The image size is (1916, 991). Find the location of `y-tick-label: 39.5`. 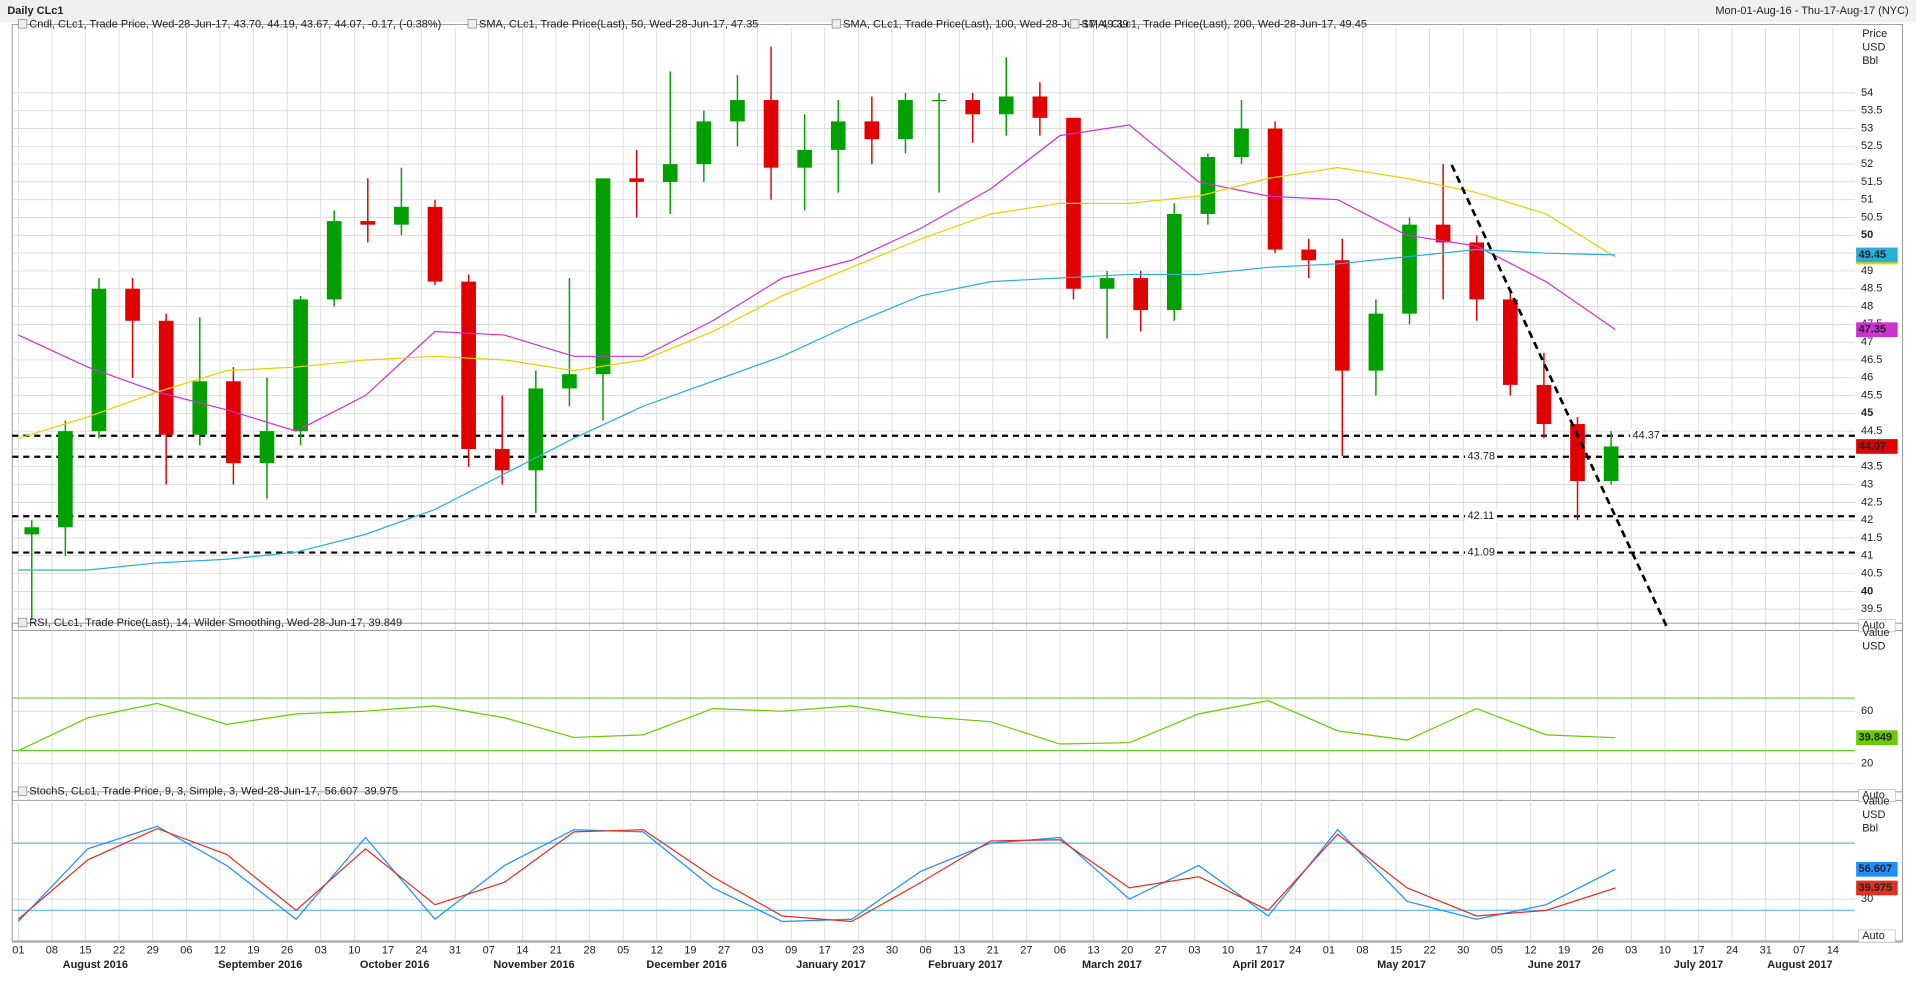

y-tick-label: 39.5 is located at coordinates (1871, 609).